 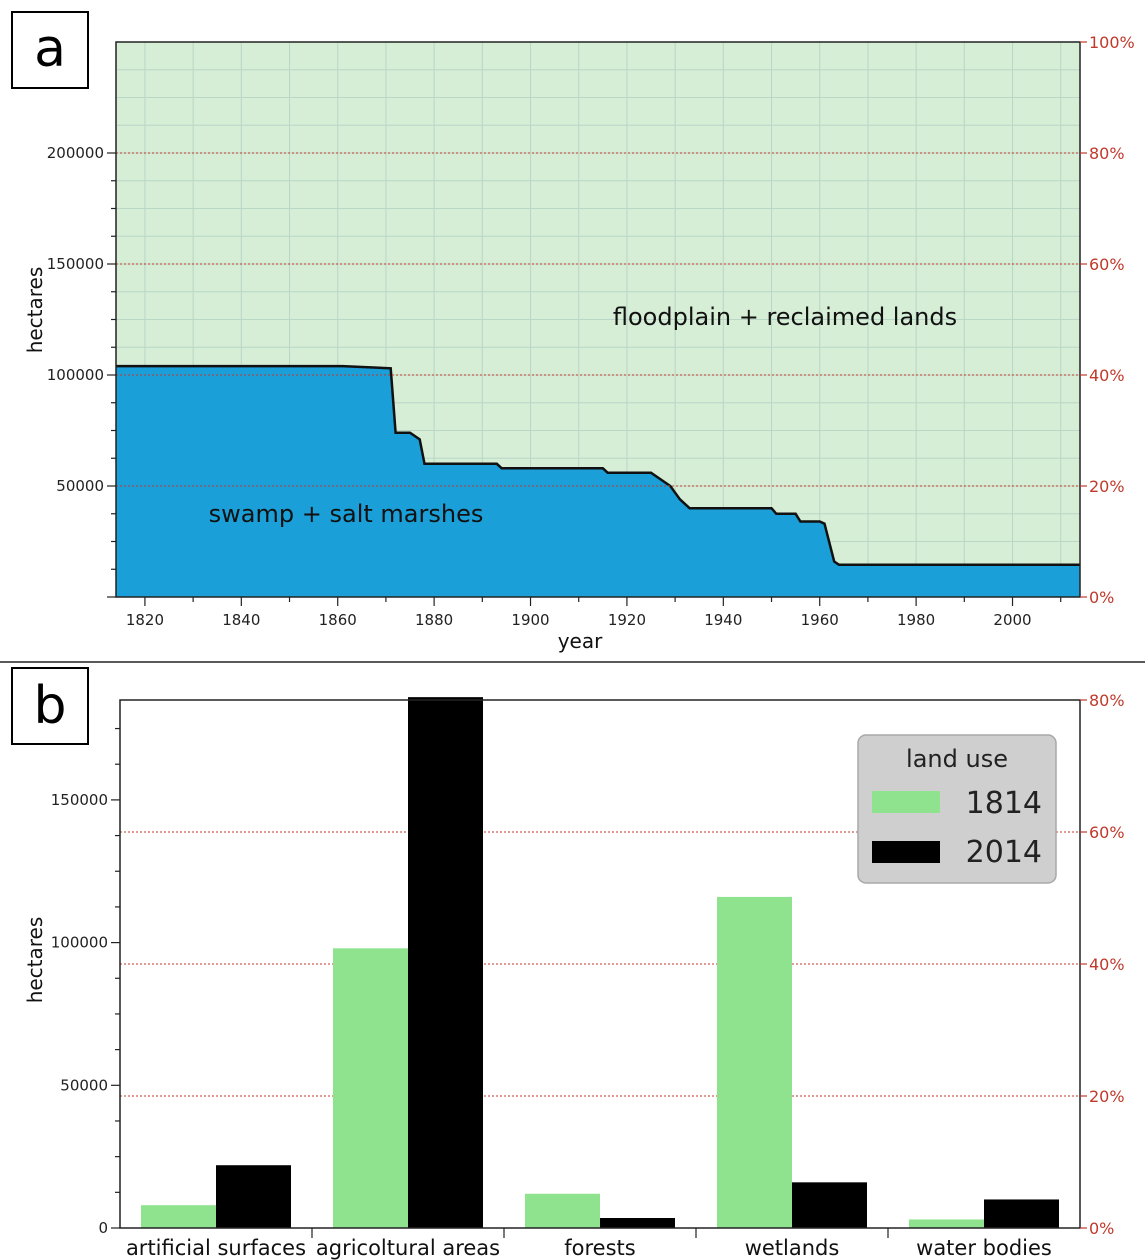 I want to click on panel-a-y-tick-label: 100000, so click(x=75, y=375).